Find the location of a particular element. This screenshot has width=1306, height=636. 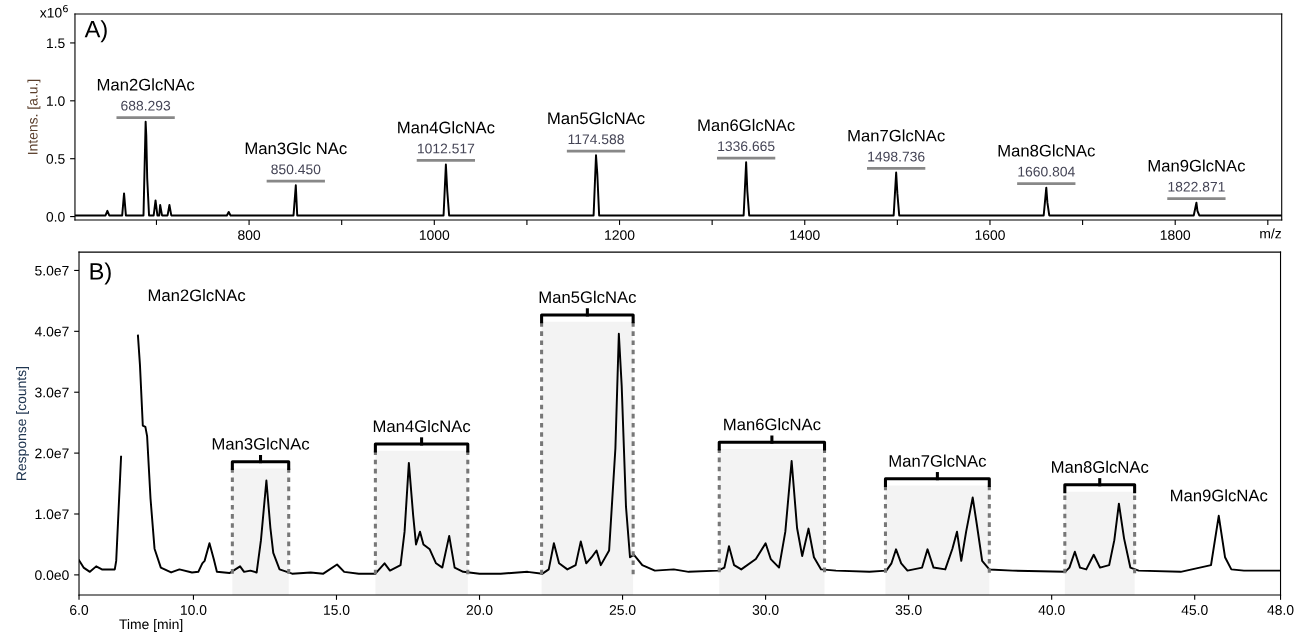

annotation: 1336.665 is located at coordinates (746, 146).